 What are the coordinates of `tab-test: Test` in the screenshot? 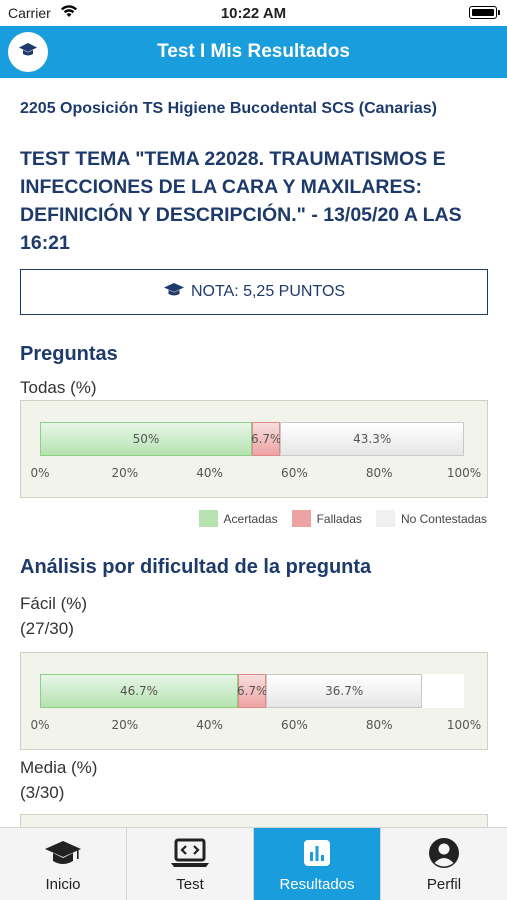 It's located at (190, 864).